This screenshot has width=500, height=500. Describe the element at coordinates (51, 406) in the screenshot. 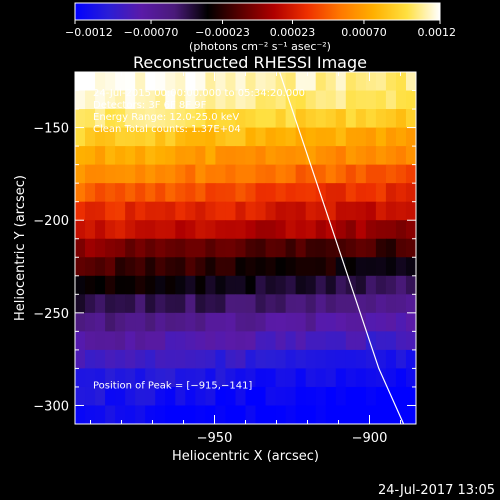

I see `y-tick-label: −300` at that location.